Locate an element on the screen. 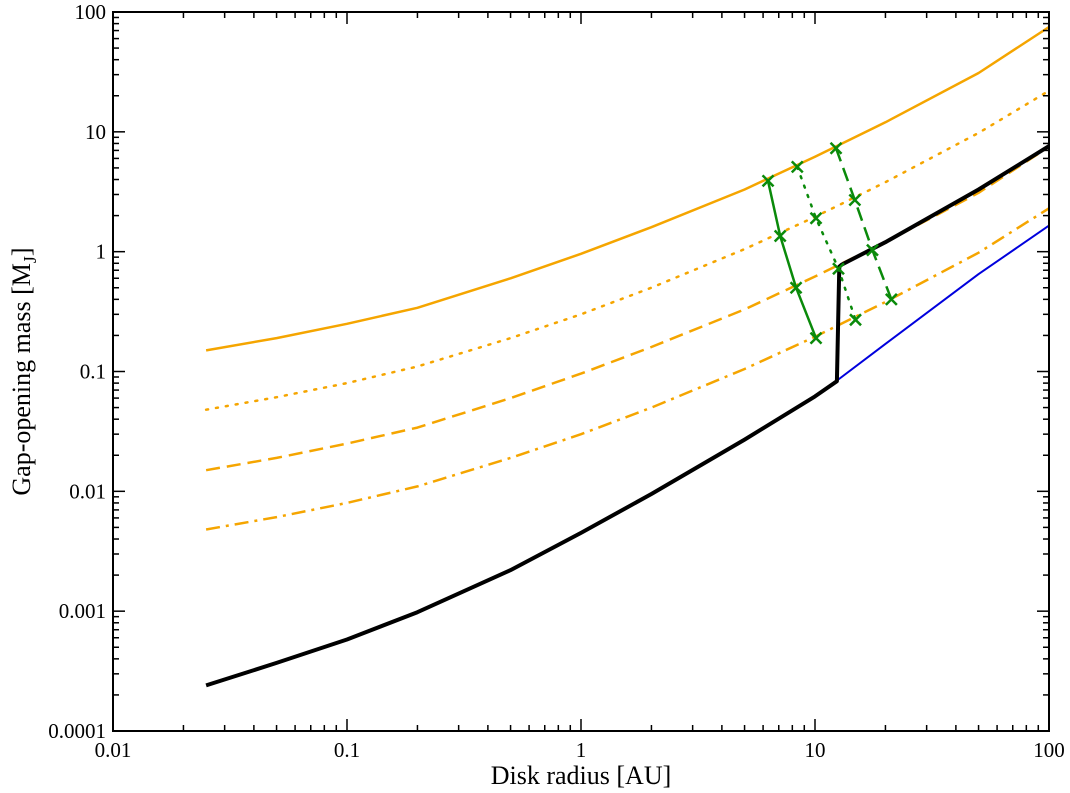 This screenshot has width=1070, height=793. x-tick-label: 0.1 is located at coordinates (347, 750).